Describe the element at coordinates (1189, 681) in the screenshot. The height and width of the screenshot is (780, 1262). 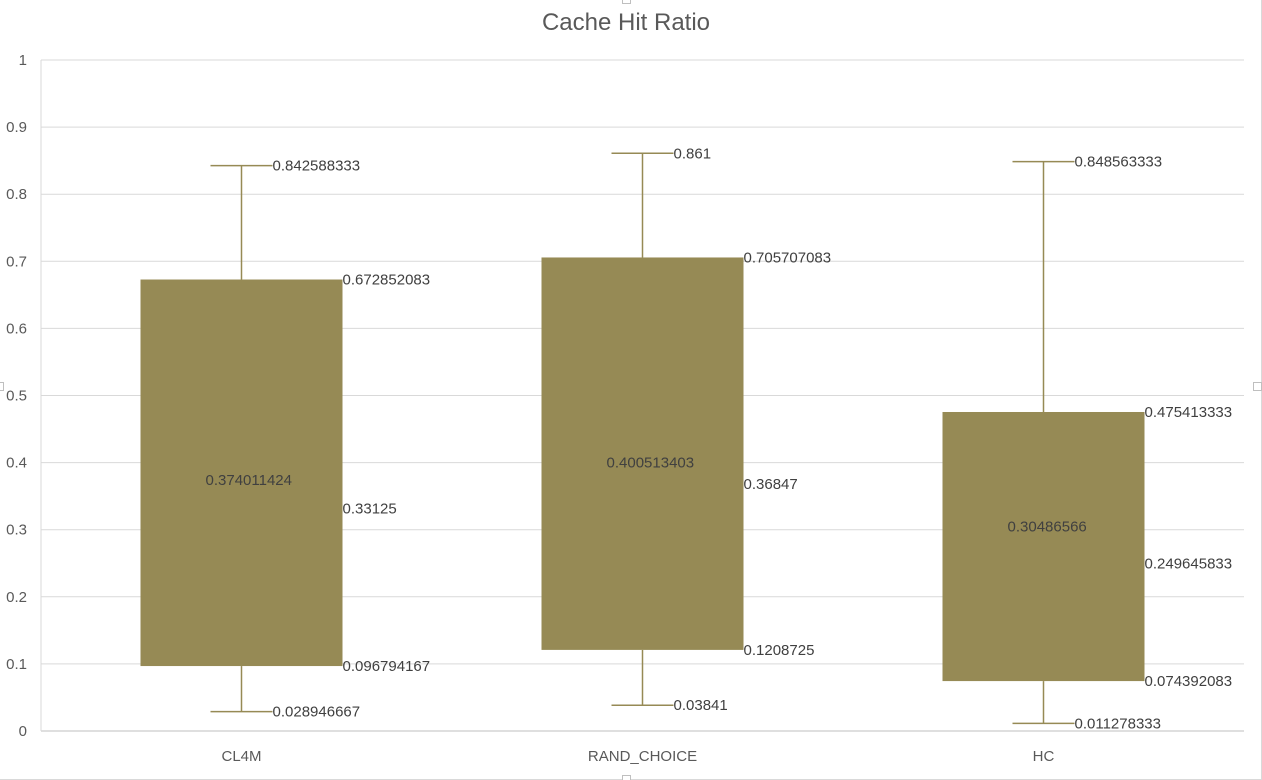
I see `q1-label: 0.074392083` at that location.